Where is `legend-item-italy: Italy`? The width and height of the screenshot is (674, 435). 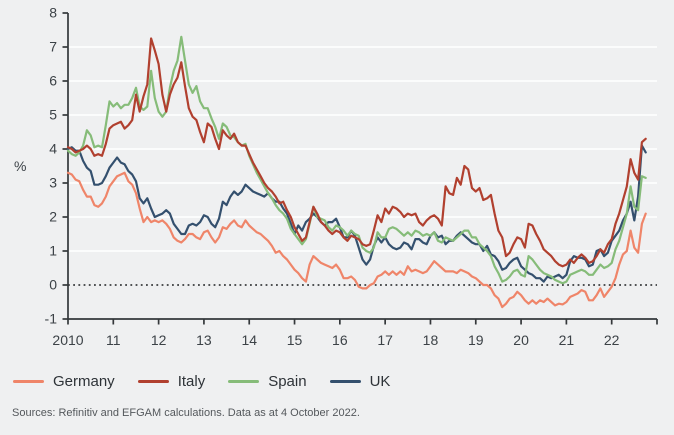 legend-item-italy: Italy is located at coordinates (171, 381).